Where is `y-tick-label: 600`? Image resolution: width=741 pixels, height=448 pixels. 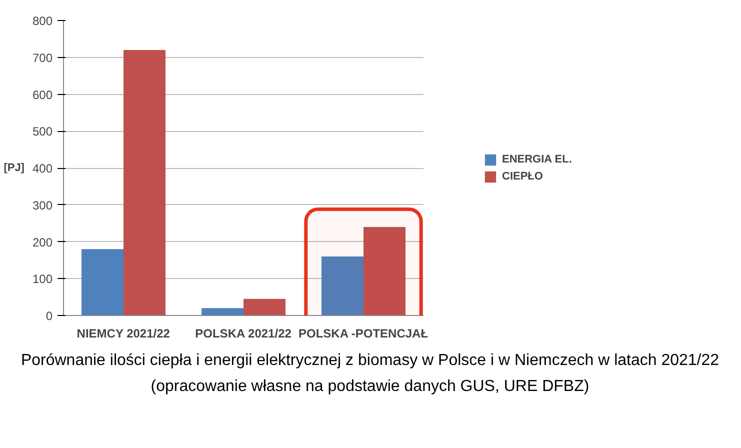 y-tick-label: 600 is located at coordinates (42, 95).